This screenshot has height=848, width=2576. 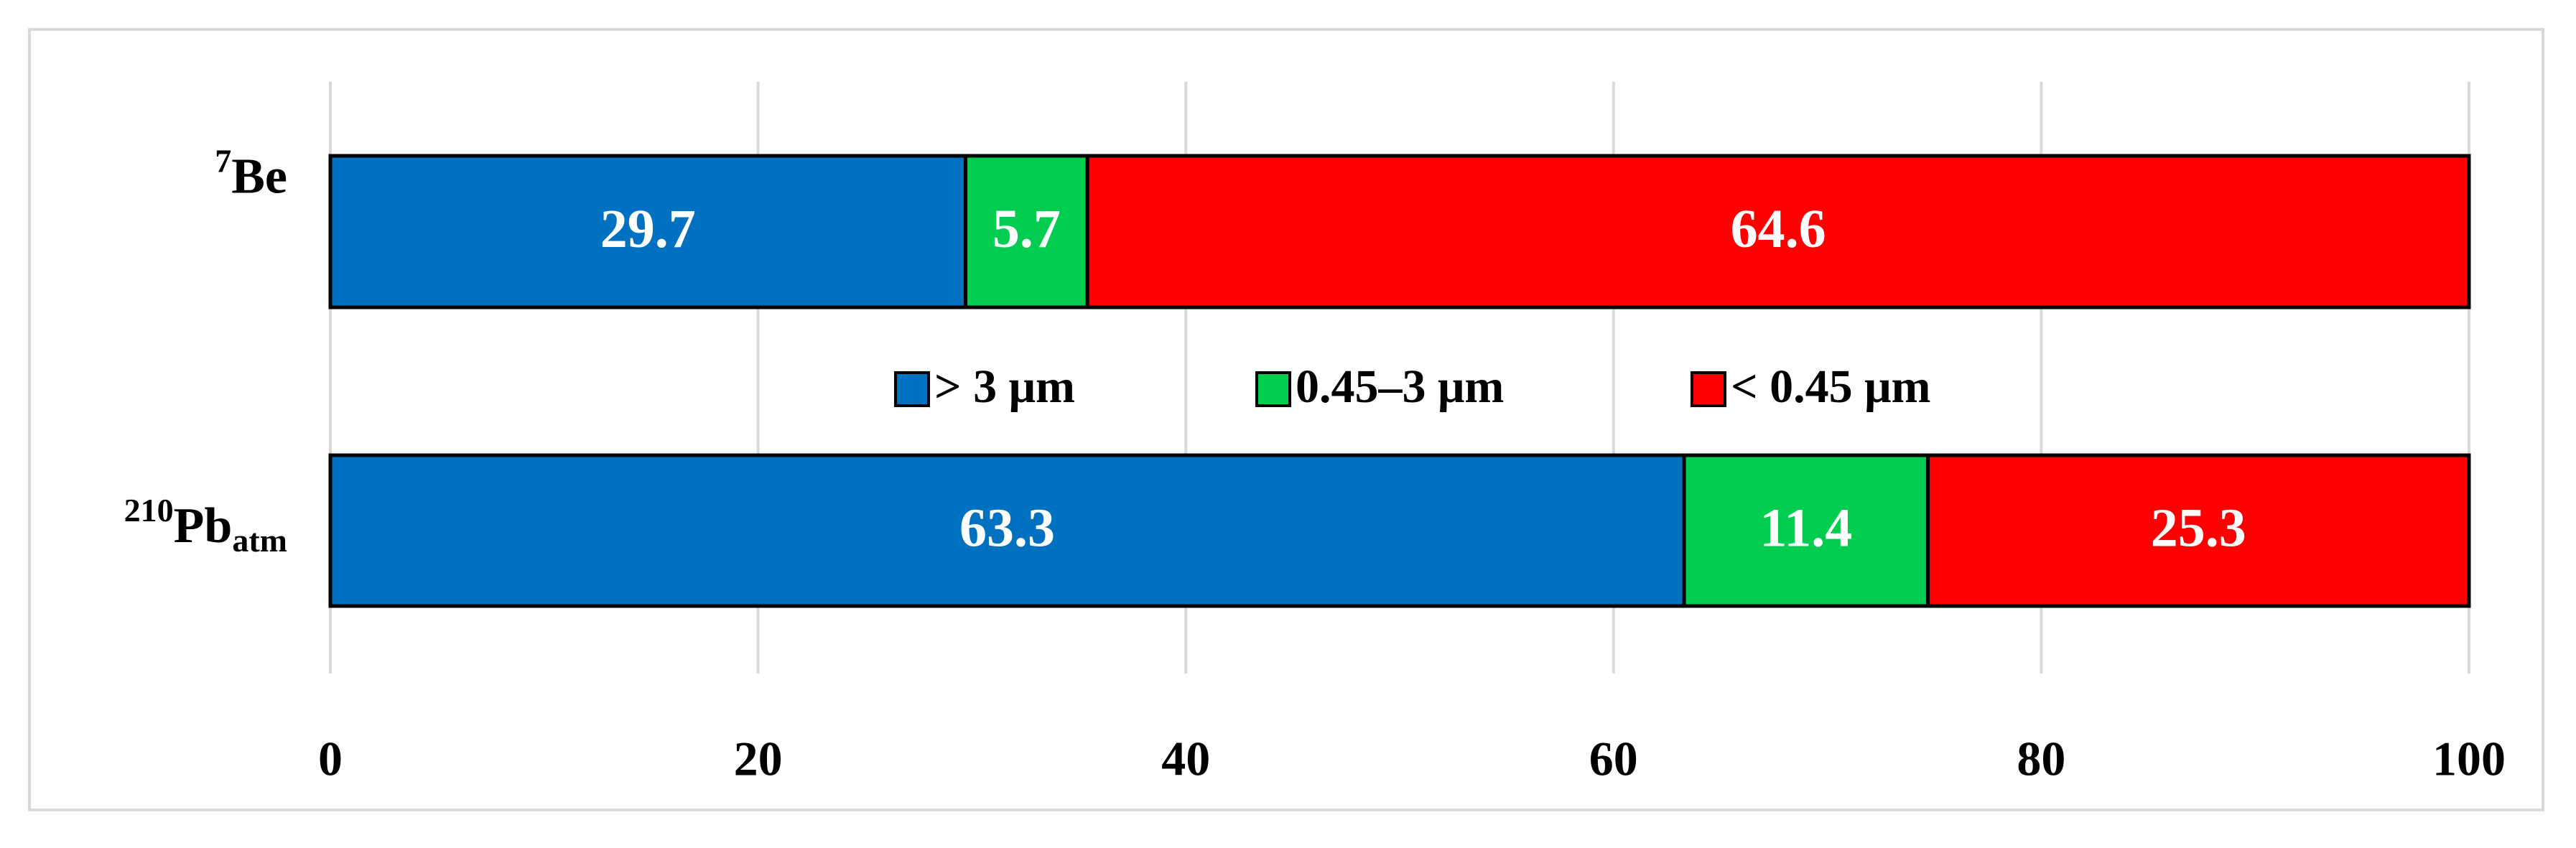 I want to click on value-label: 25.3, so click(x=2198, y=528).